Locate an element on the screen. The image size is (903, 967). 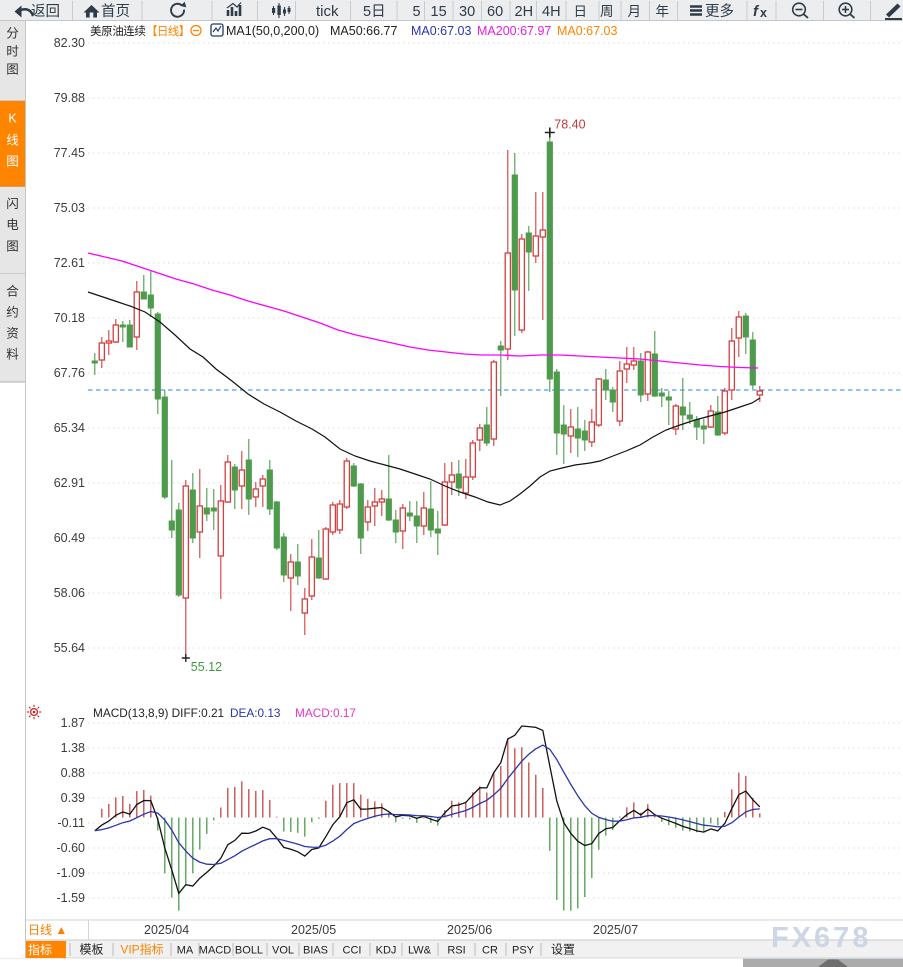
svg-text: 2H is located at coordinates (524, 12).